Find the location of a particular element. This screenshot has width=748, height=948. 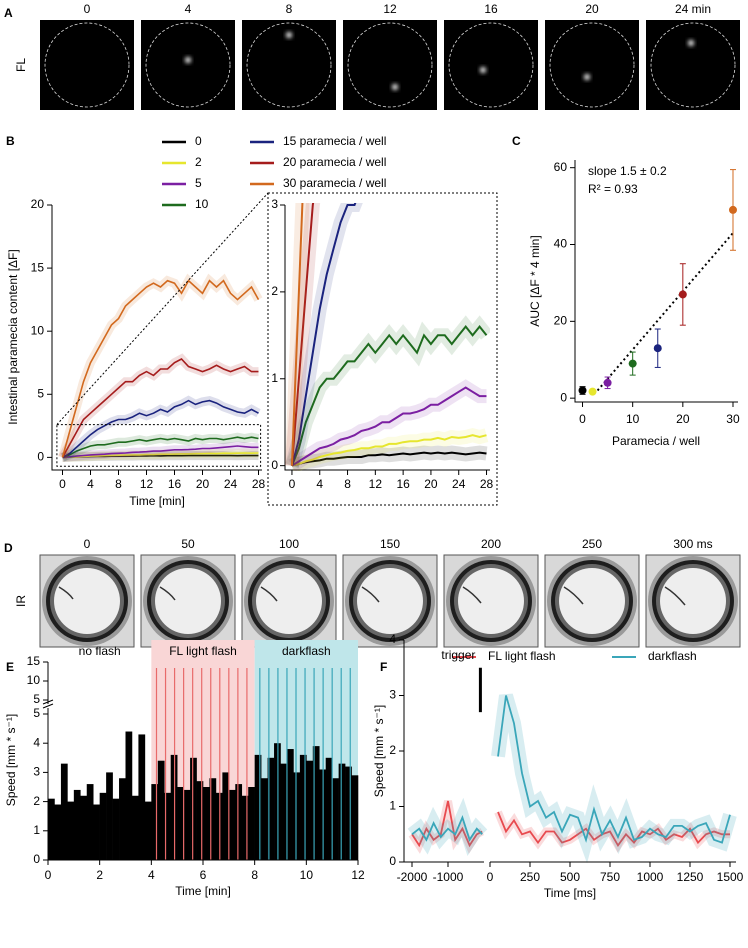

time-label: 150 is located at coordinates (390, 544).